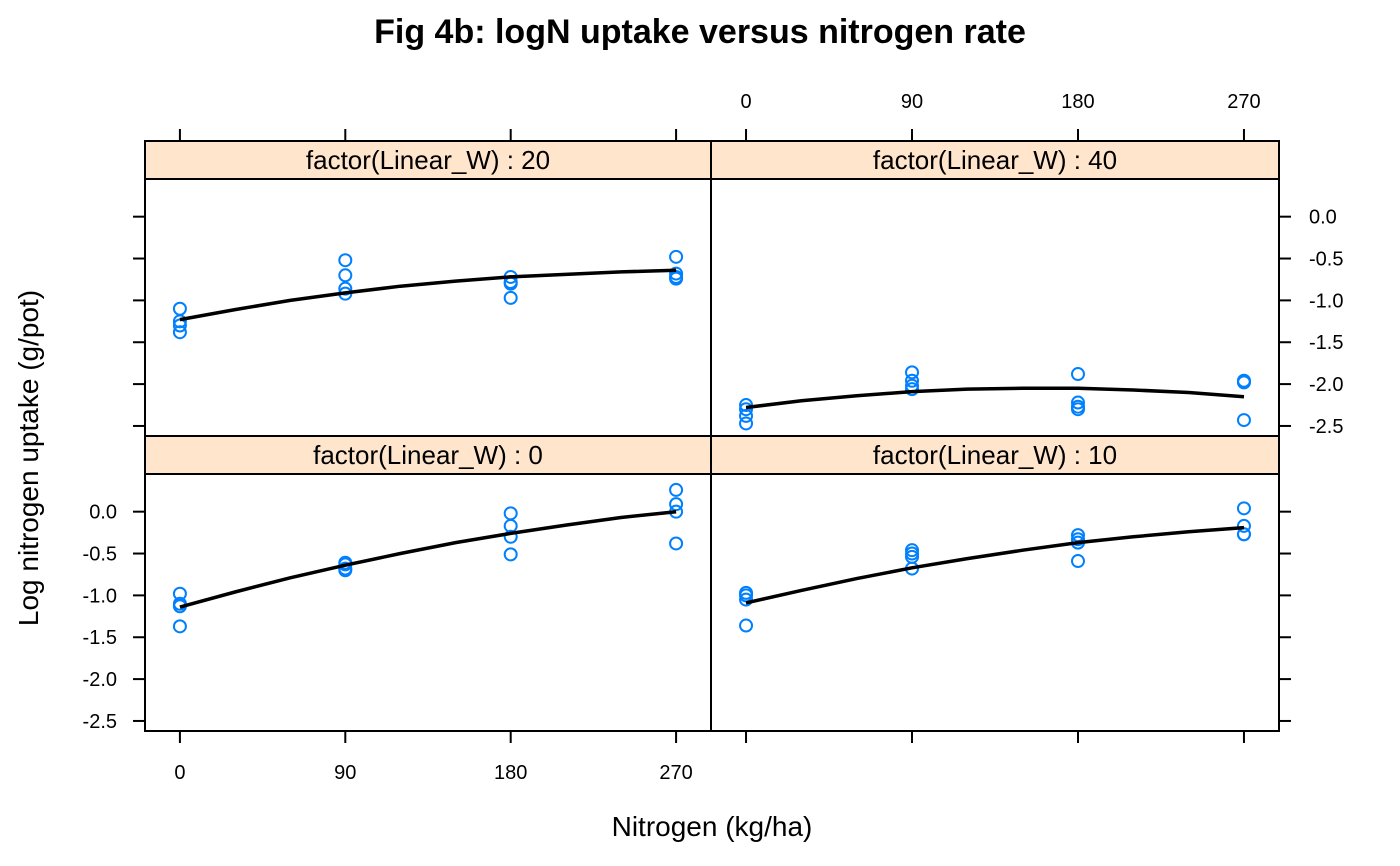 The image size is (1400, 866). I want to click on x-tick-label-bottom: 270, so click(675, 773).